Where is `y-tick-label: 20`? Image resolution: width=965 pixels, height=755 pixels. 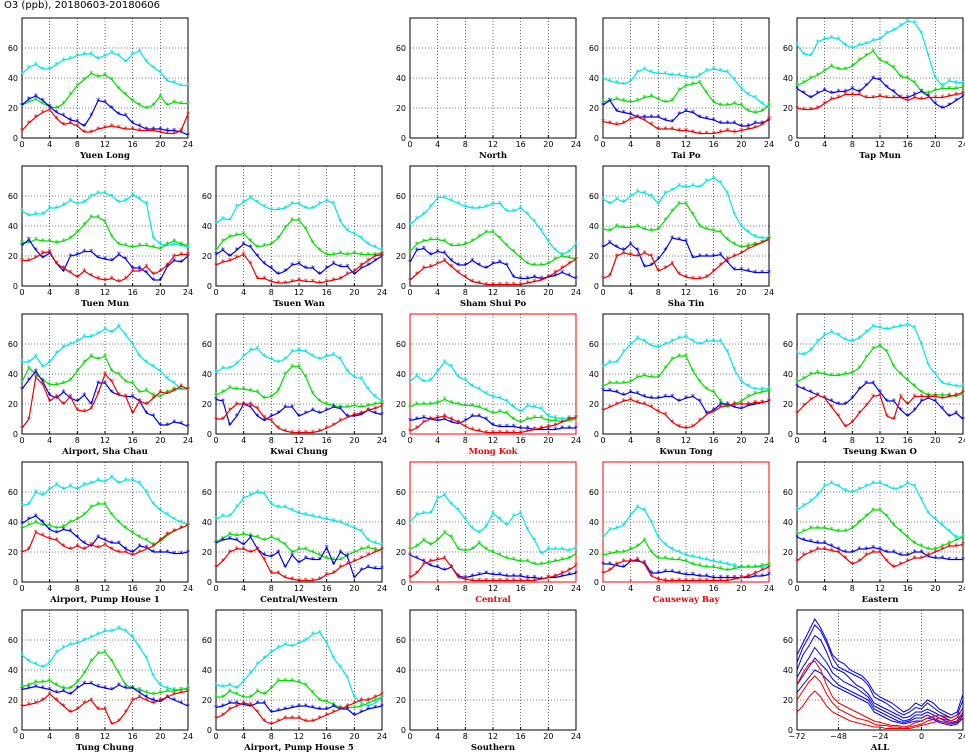 y-tick-label: 20 is located at coordinates (207, 552).